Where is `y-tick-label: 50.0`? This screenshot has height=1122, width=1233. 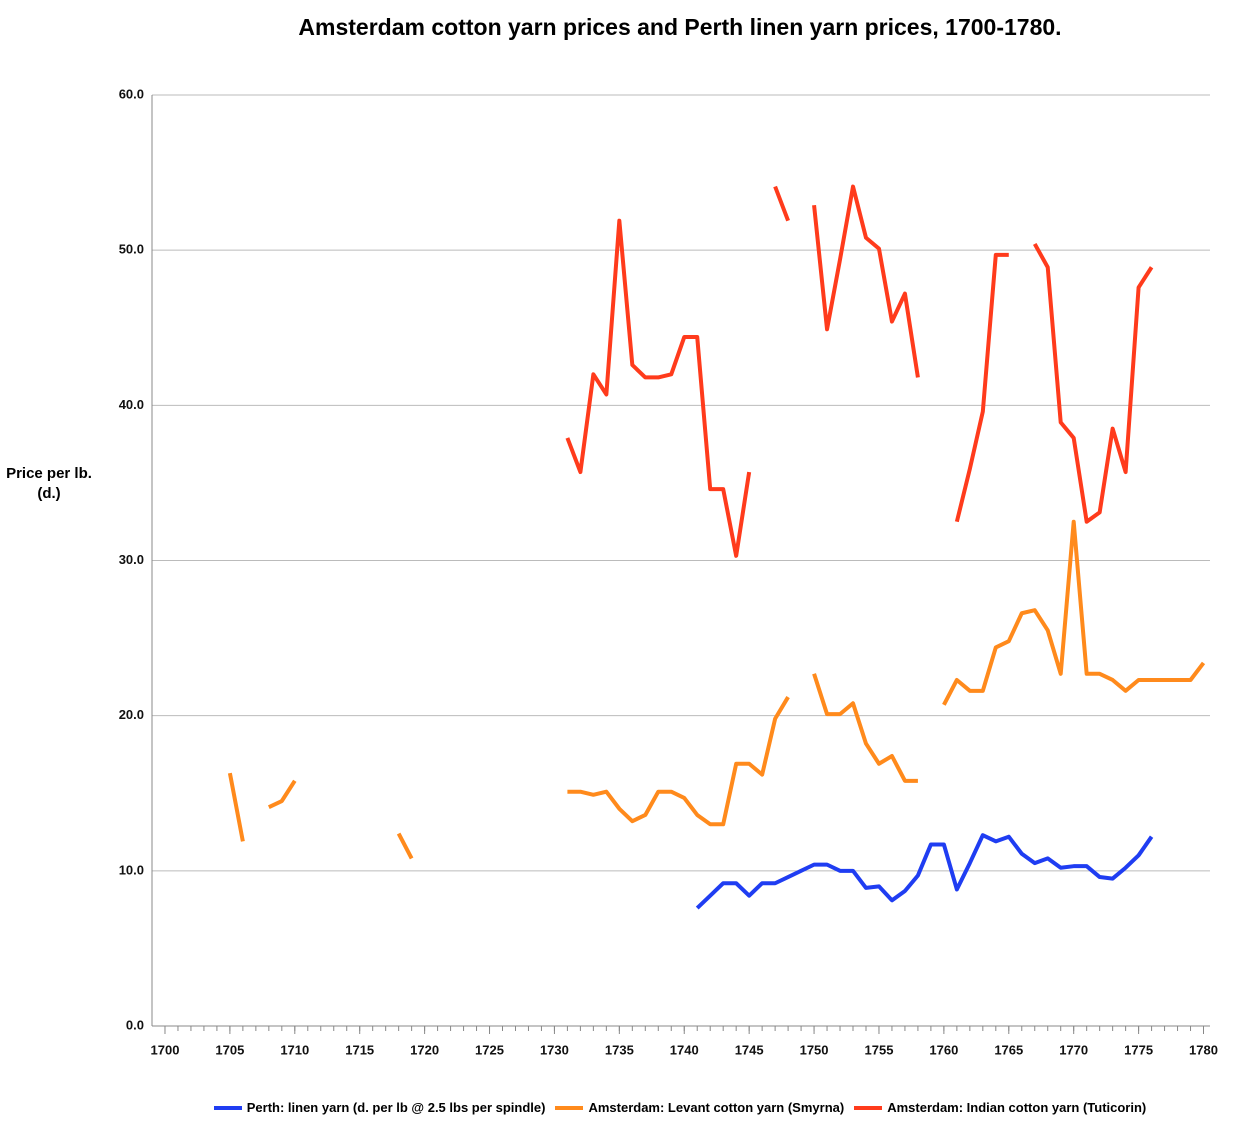
y-tick-label: 50.0 is located at coordinates (131, 249).